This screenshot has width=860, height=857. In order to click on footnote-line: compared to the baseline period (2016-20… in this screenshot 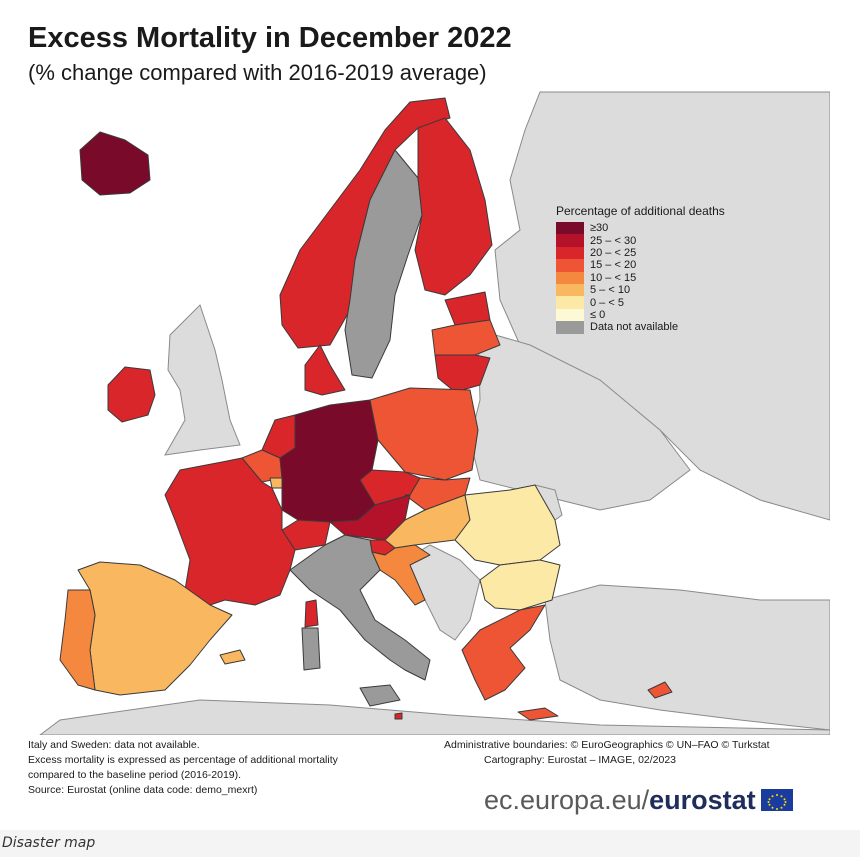, I will do `click(135, 775)`.